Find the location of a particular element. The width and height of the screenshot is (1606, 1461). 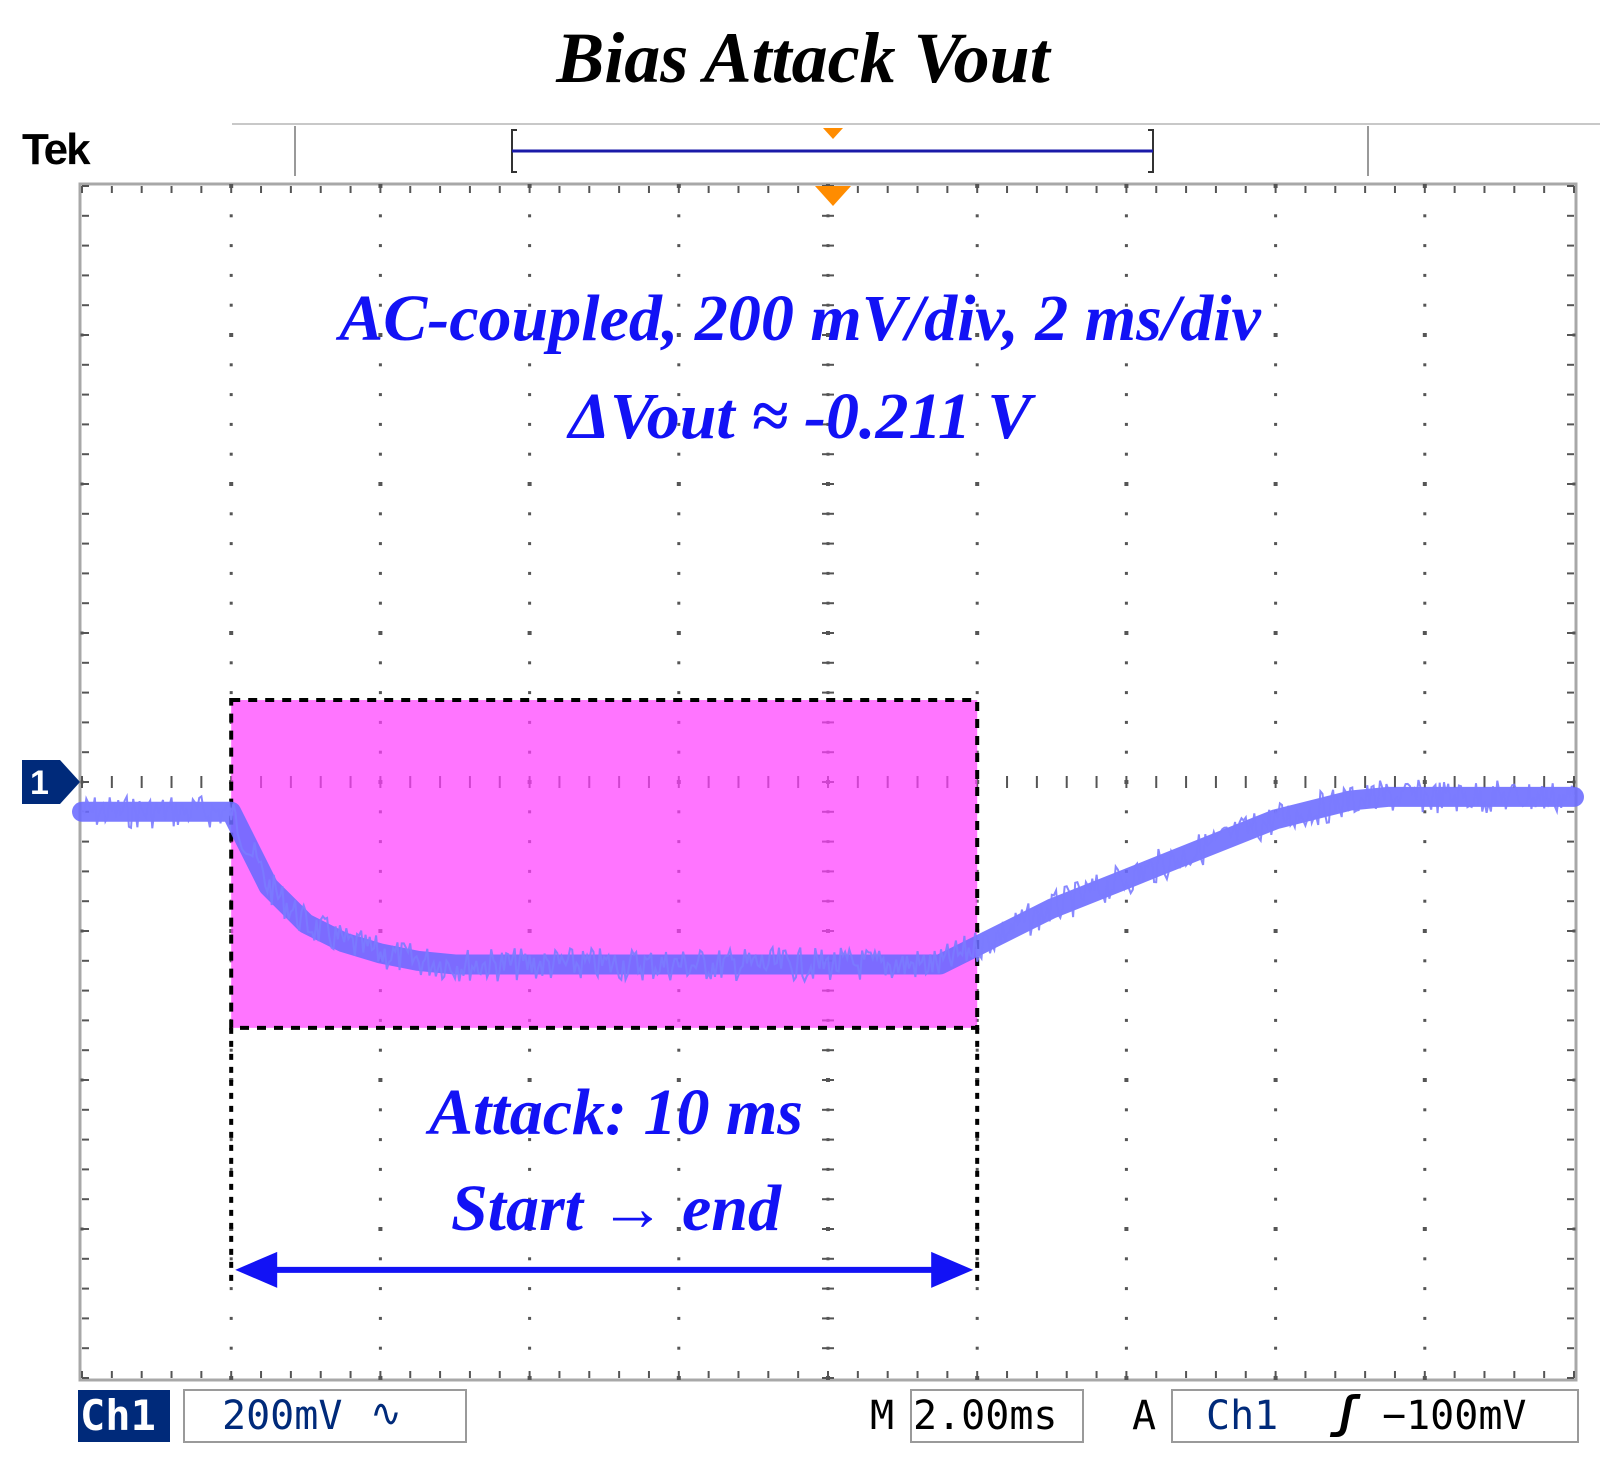

channel-1-marker: 1 is located at coordinates (51, 782).